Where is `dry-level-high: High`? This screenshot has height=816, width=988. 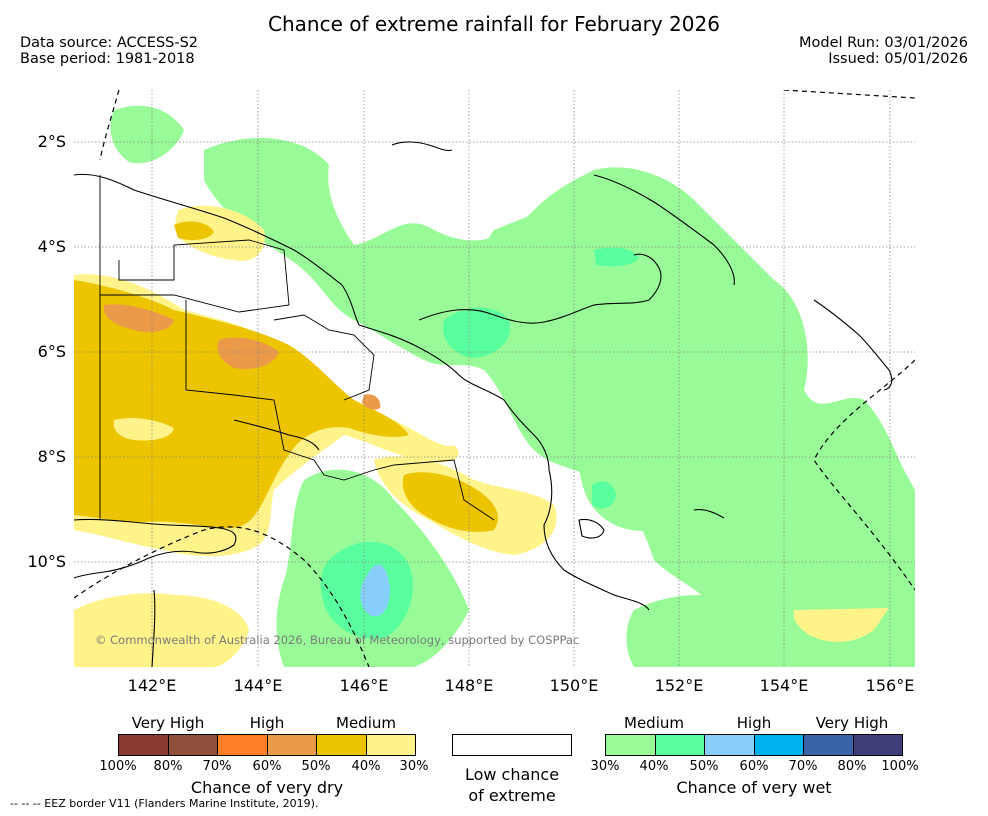 dry-level-high: High is located at coordinates (267, 723).